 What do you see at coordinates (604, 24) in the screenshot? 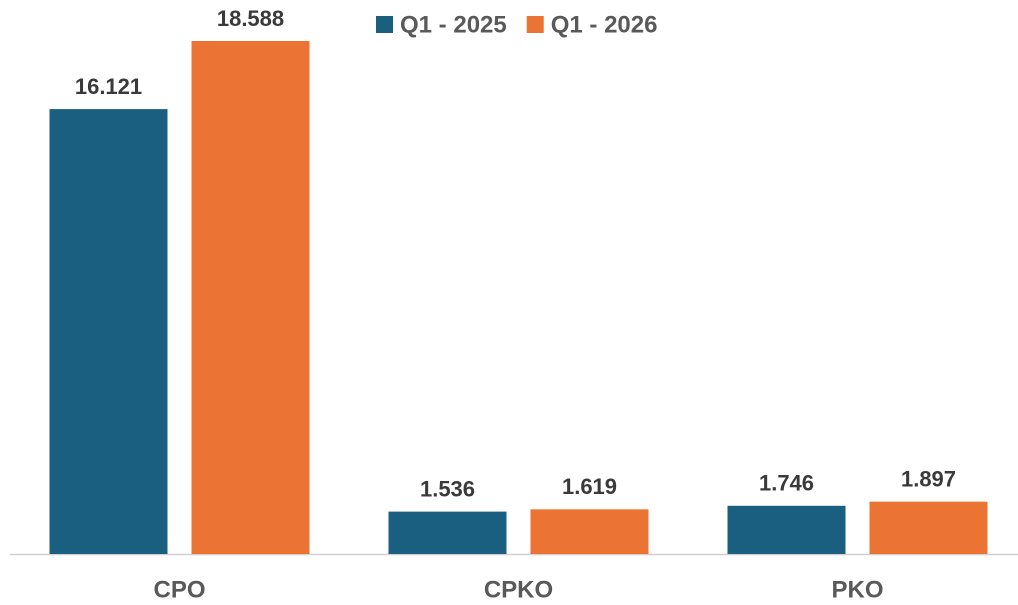
I see `legend-label: Q1 - 2026` at bounding box center [604, 24].